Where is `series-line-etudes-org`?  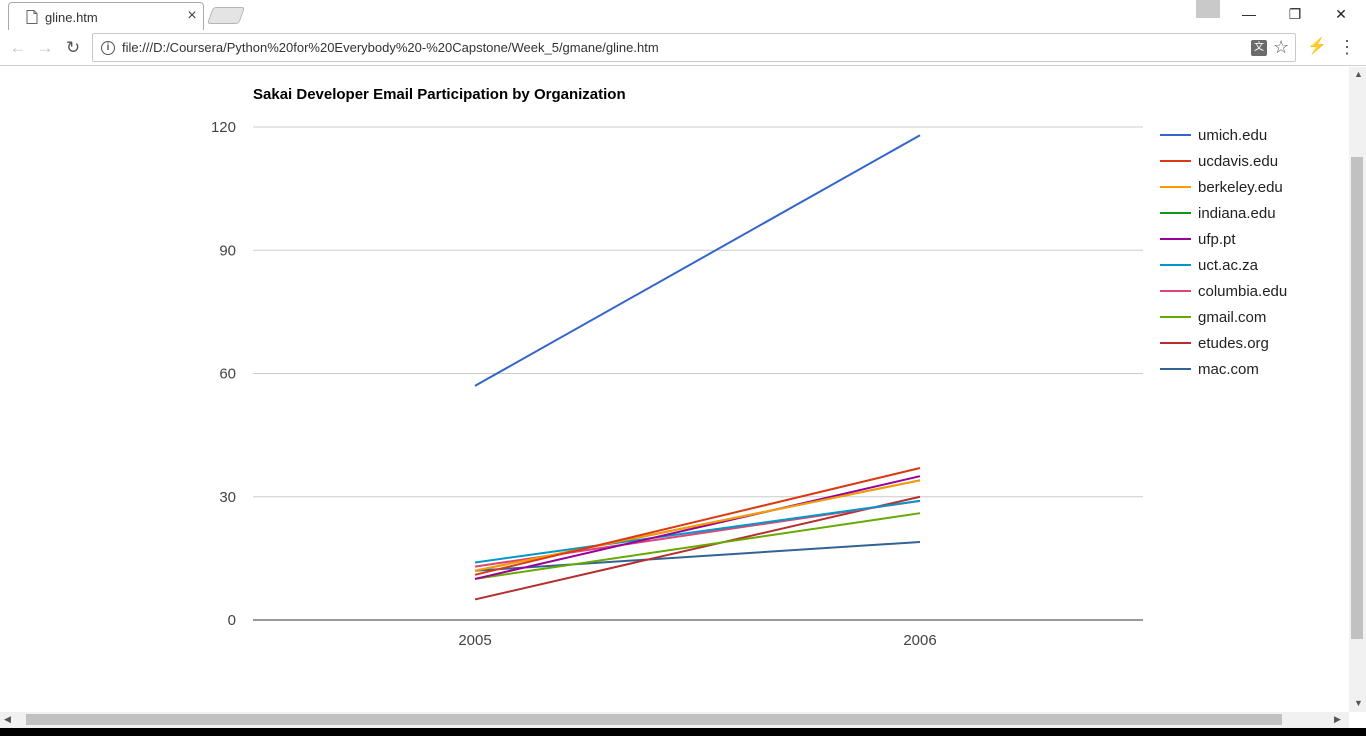
series-line-etudes-org is located at coordinates (697, 548).